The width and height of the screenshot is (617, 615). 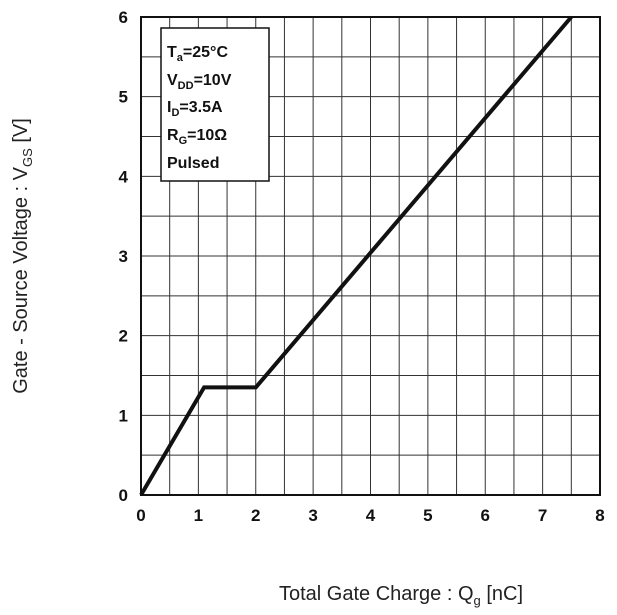 What do you see at coordinates (198, 515) in the screenshot?
I see `x-tick-label: 1` at bounding box center [198, 515].